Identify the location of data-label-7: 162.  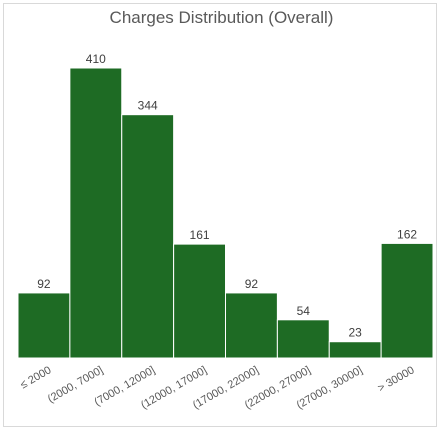
(407, 234).